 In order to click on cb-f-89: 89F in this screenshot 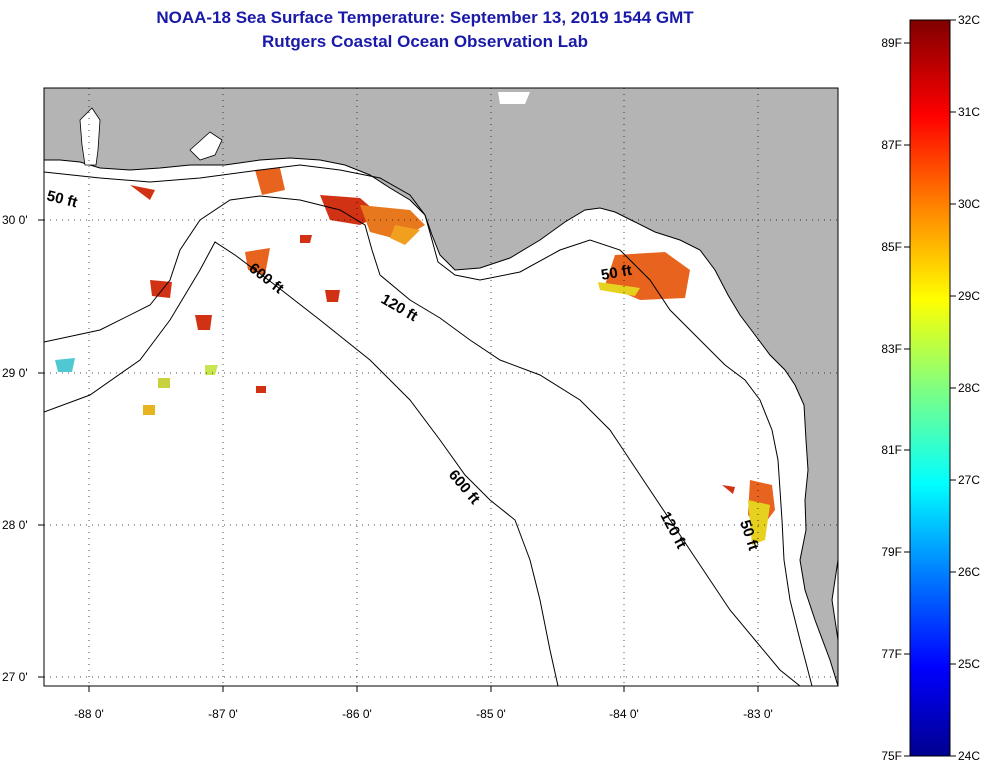, I will do `click(891, 43)`.